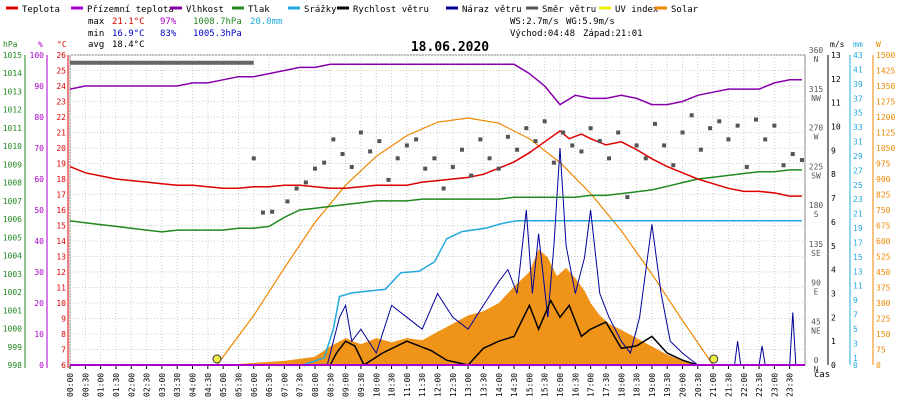 This screenshot has width=900, height=400. Describe the element at coordinates (575, 385) in the screenshot. I see `x-tick-label: 16:30` at that location.